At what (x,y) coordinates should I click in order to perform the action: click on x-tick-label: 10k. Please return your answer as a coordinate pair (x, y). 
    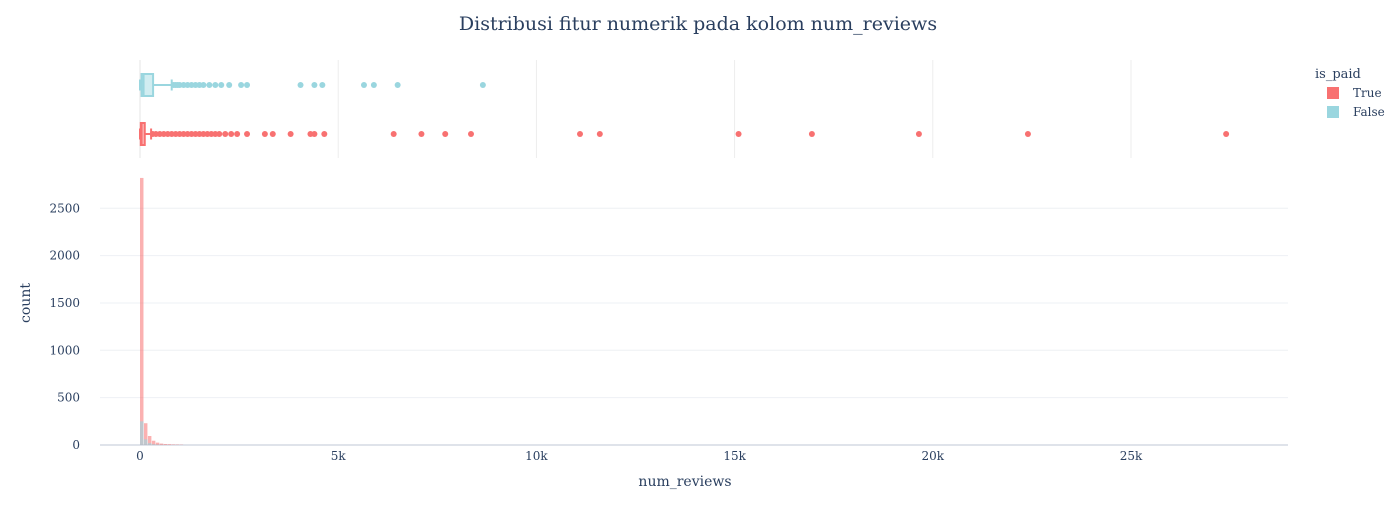
    Looking at the image, I should click on (536, 456).